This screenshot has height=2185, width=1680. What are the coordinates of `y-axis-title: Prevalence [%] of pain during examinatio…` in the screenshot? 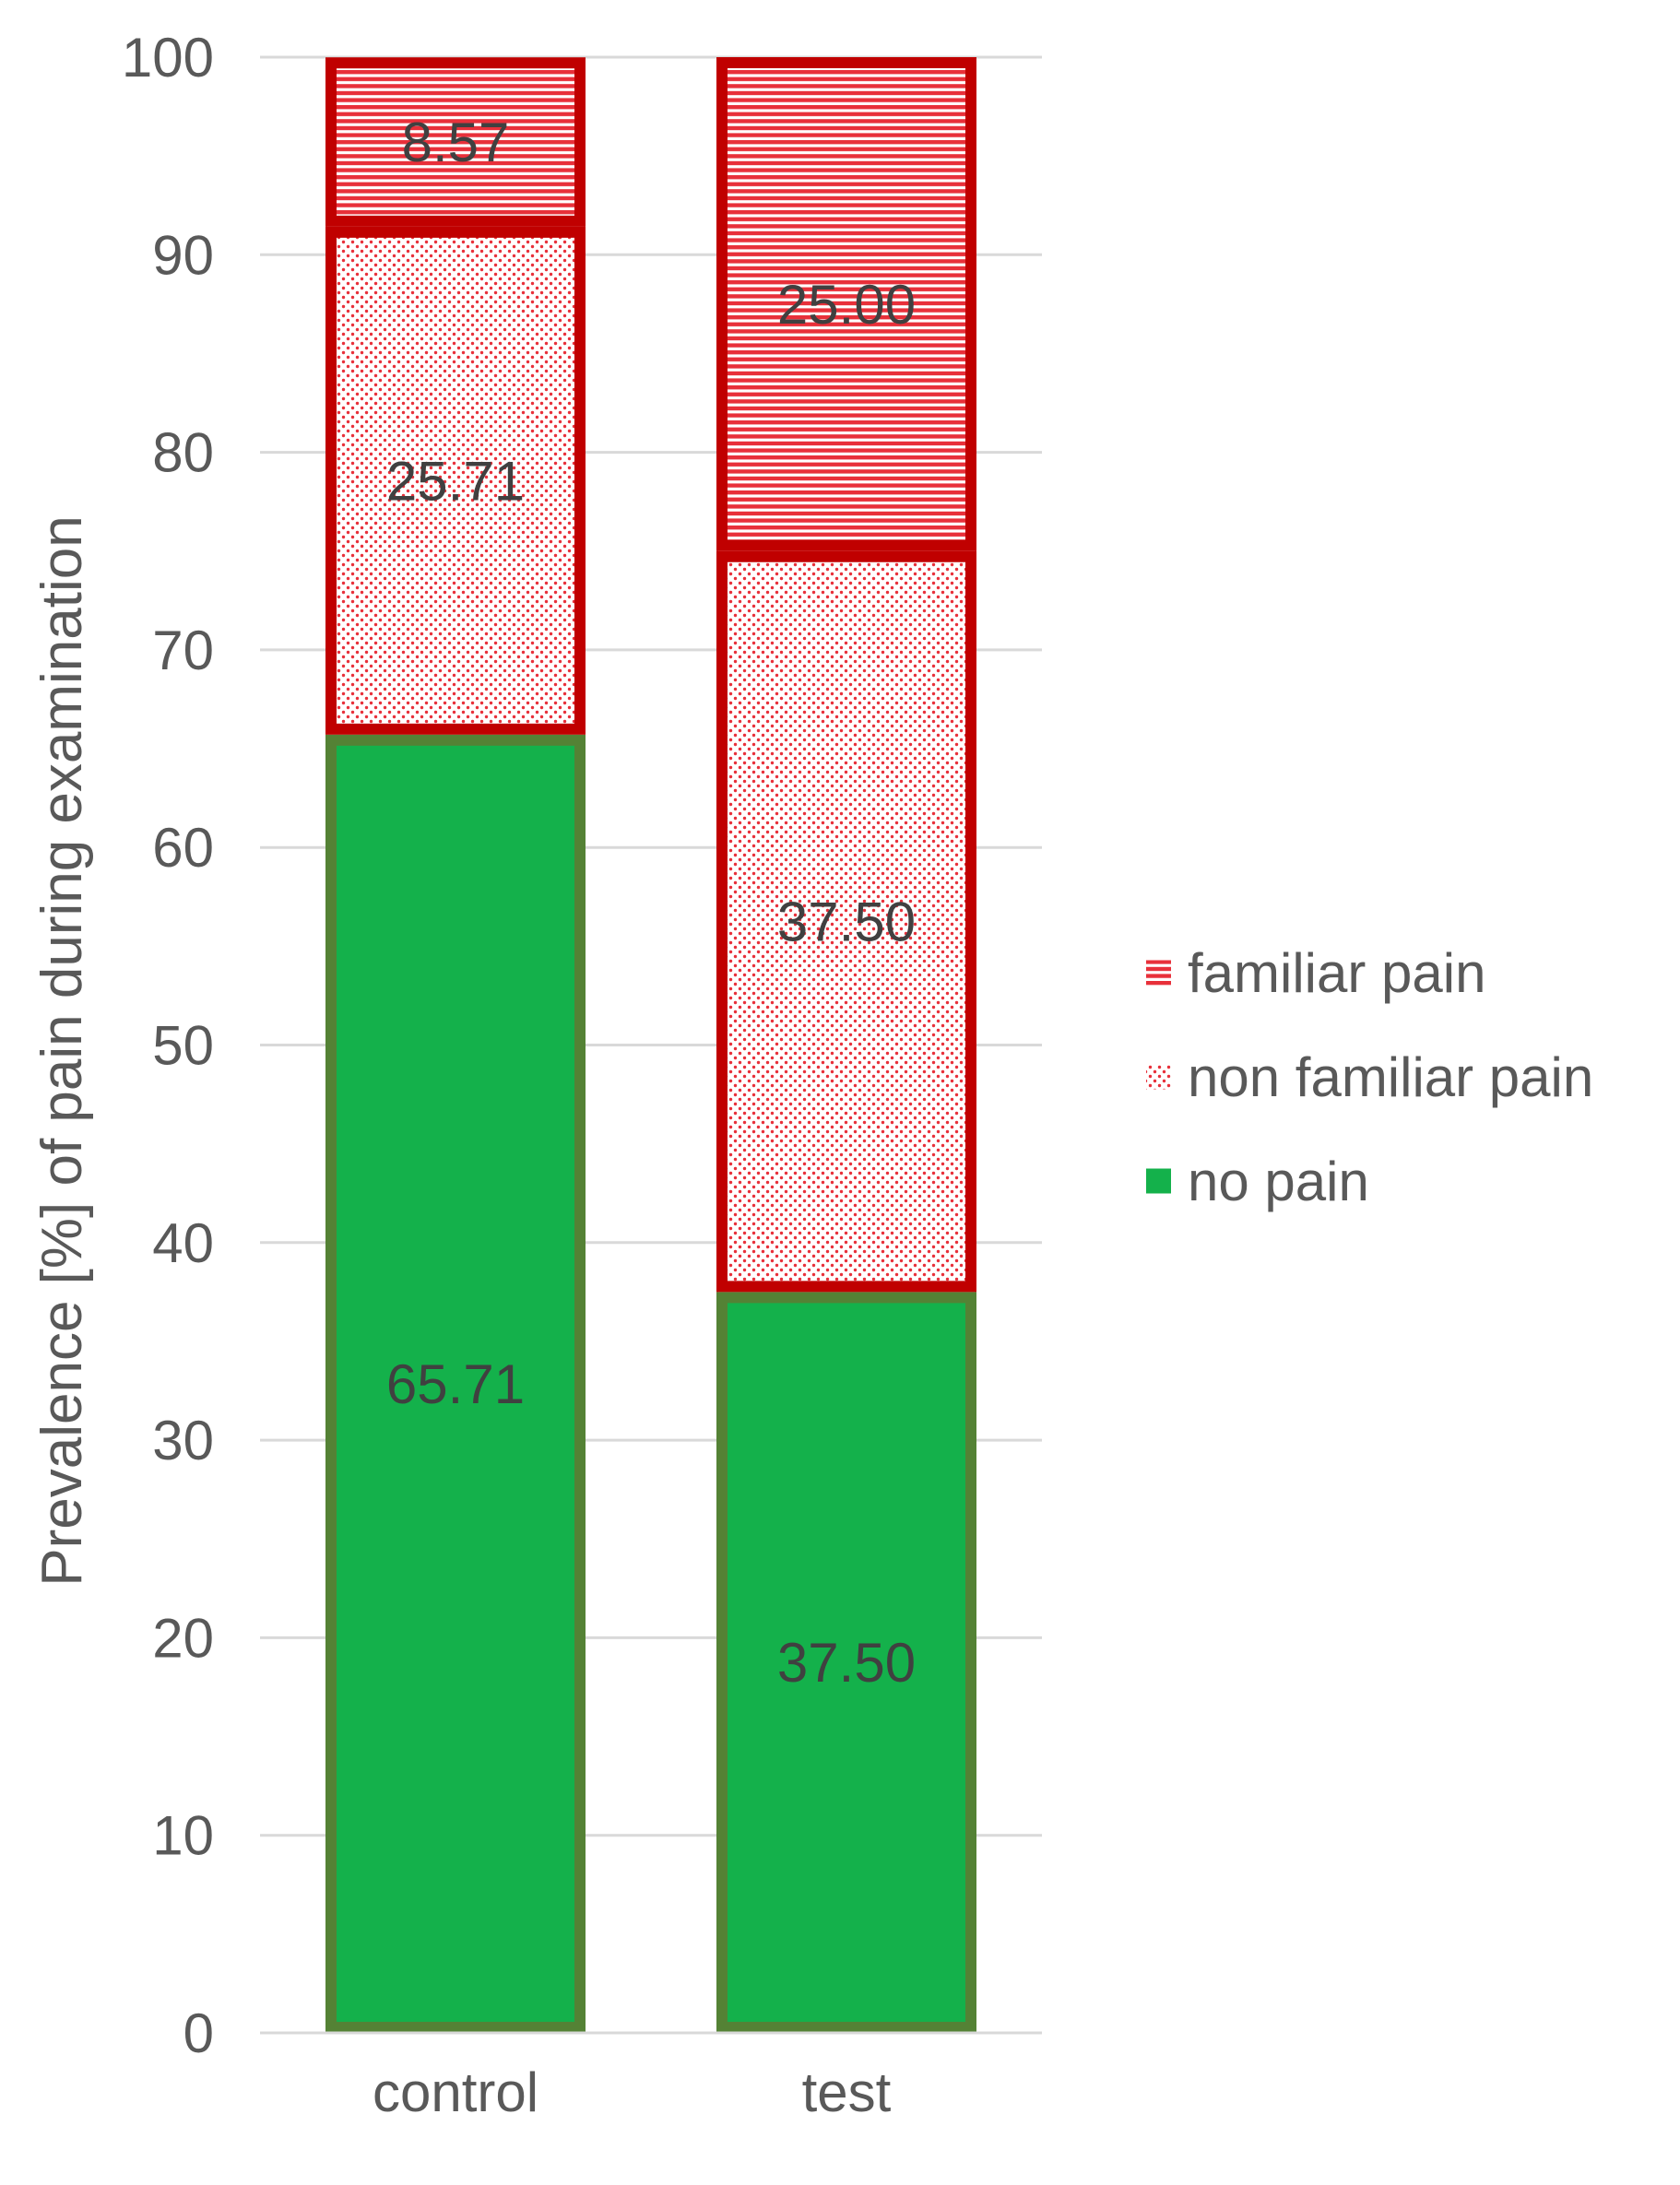 It's located at (62, 1050).